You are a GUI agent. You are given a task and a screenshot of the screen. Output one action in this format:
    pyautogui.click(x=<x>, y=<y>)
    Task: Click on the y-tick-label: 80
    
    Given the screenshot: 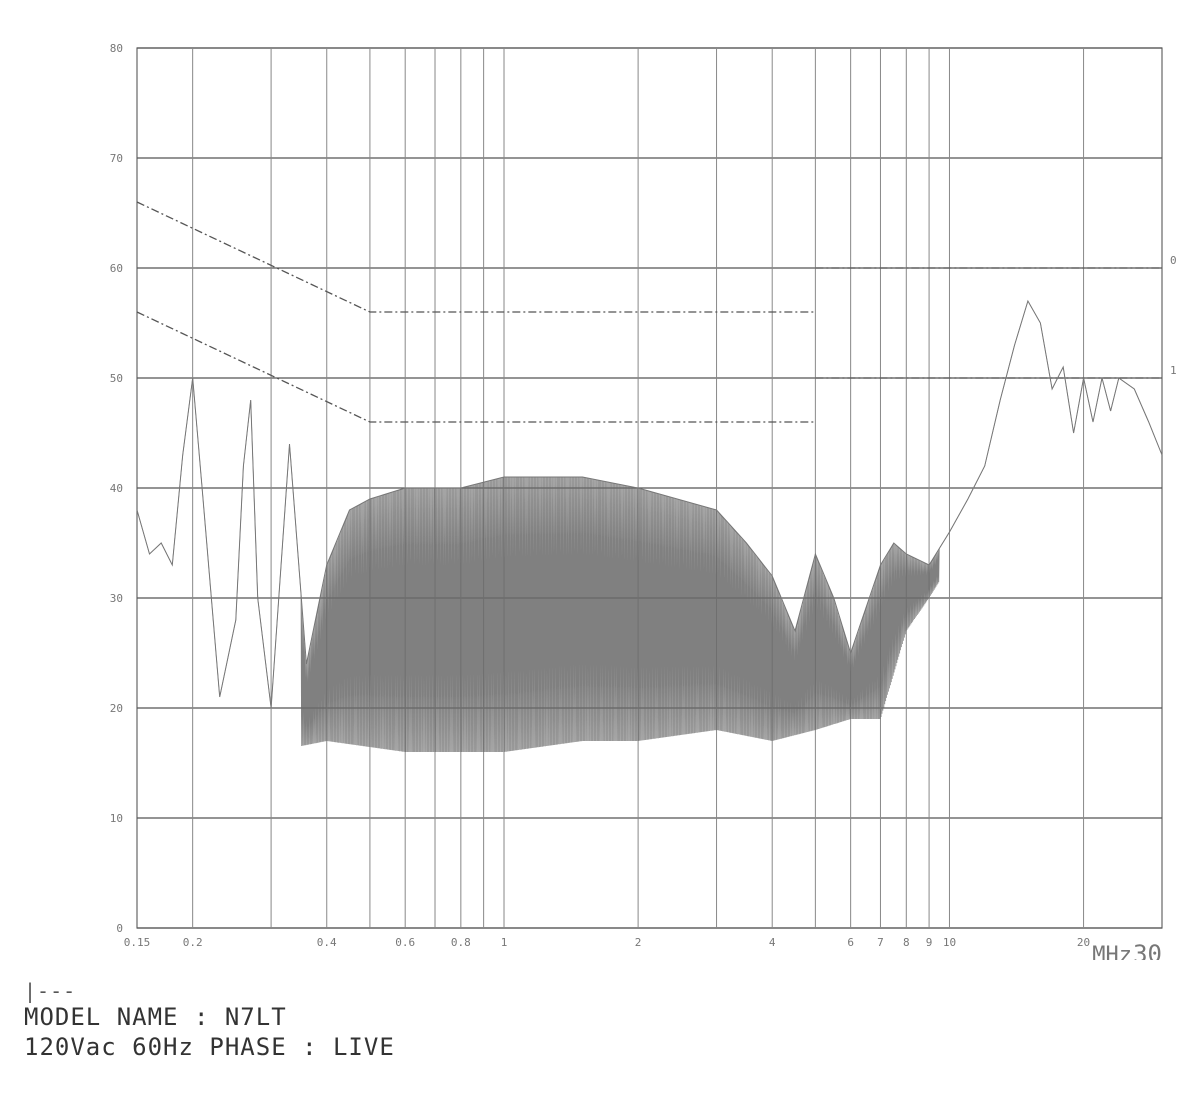 What is the action you would take?
    pyautogui.click(x=116, y=48)
    